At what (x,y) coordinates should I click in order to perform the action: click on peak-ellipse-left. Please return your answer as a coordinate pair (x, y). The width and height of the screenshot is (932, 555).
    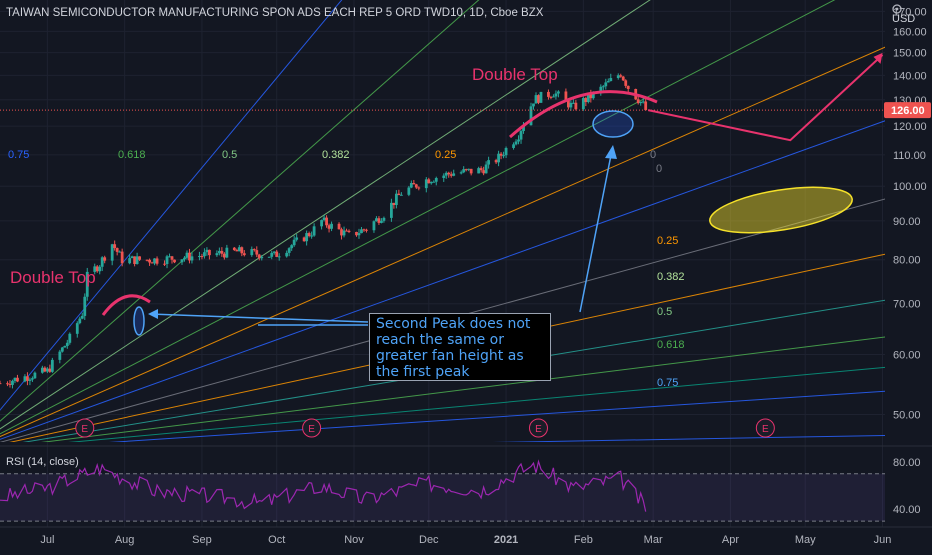
    Looking at the image, I should click on (139, 321).